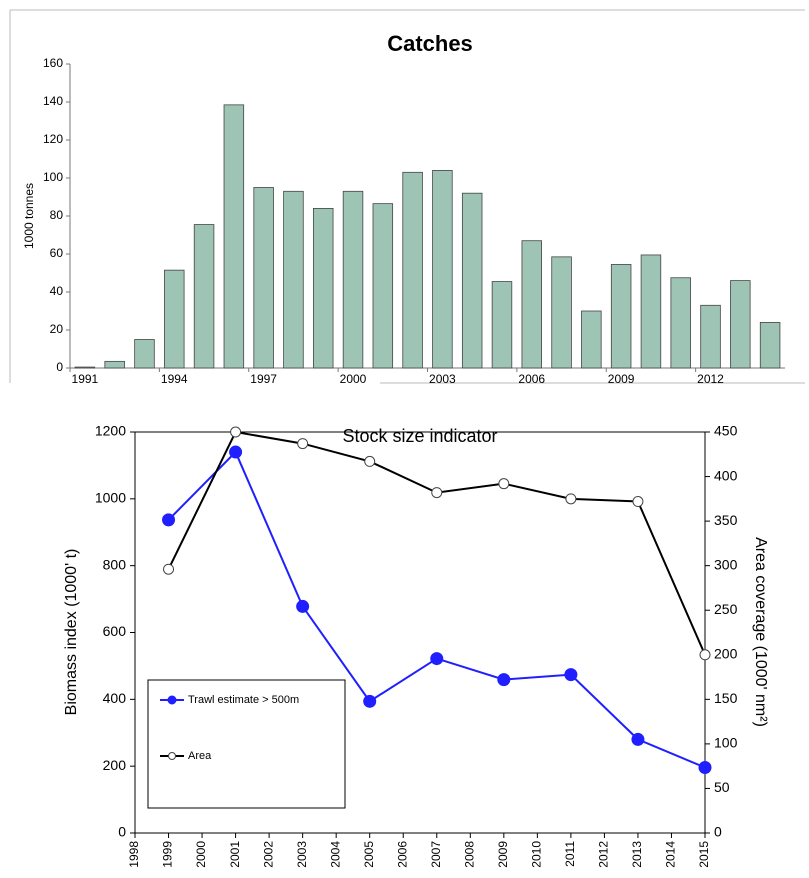 This screenshot has height=878, width=809. What do you see at coordinates (115, 765) in the screenshot?
I see `y-tick-label: 200` at bounding box center [115, 765].